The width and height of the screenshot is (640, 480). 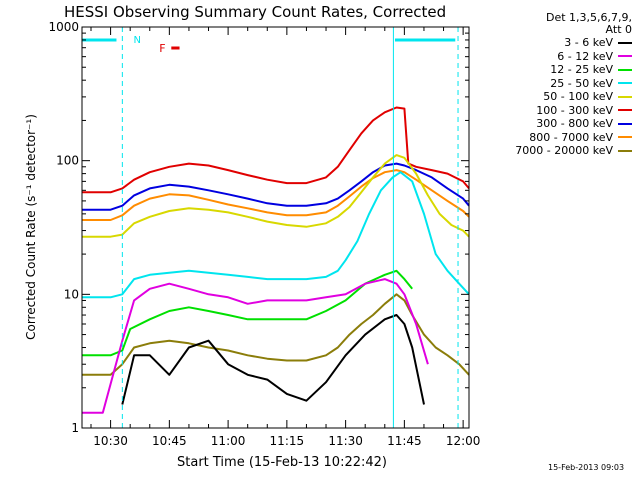 What do you see at coordinates (404, 441) in the screenshot?
I see `x-tick-label: 11:45` at bounding box center [404, 441].